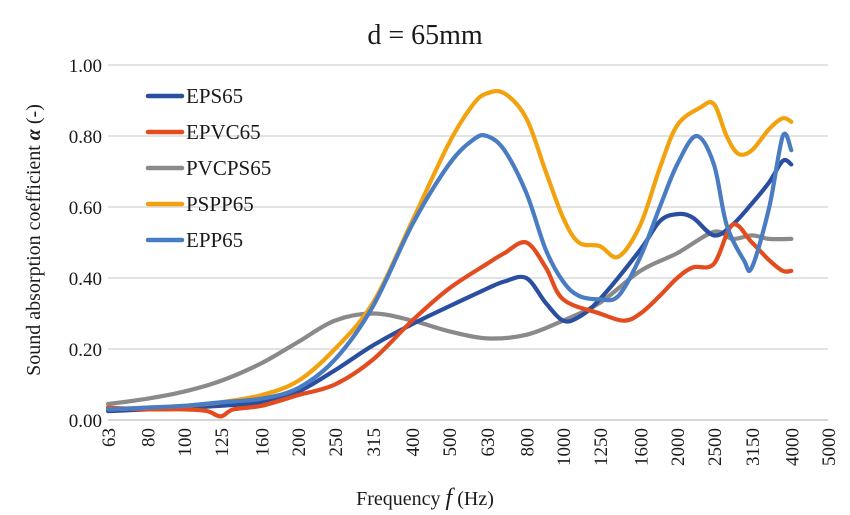 This screenshot has width=850, height=515. What do you see at coordinates (400, 499) in the screenshot?
I see `x-axis-label-text: Frequency` at bounding box center [400, 499].